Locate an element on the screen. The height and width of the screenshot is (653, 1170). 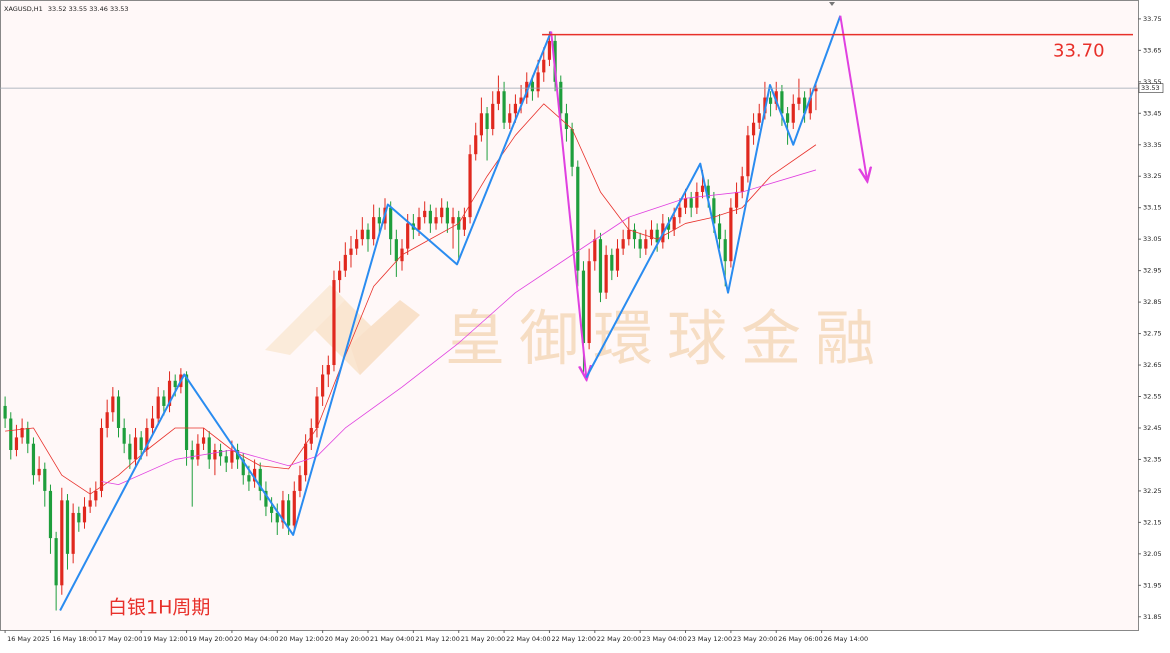
x-tick-label: 22 May 12:00 is located at coordinates (573, 639).